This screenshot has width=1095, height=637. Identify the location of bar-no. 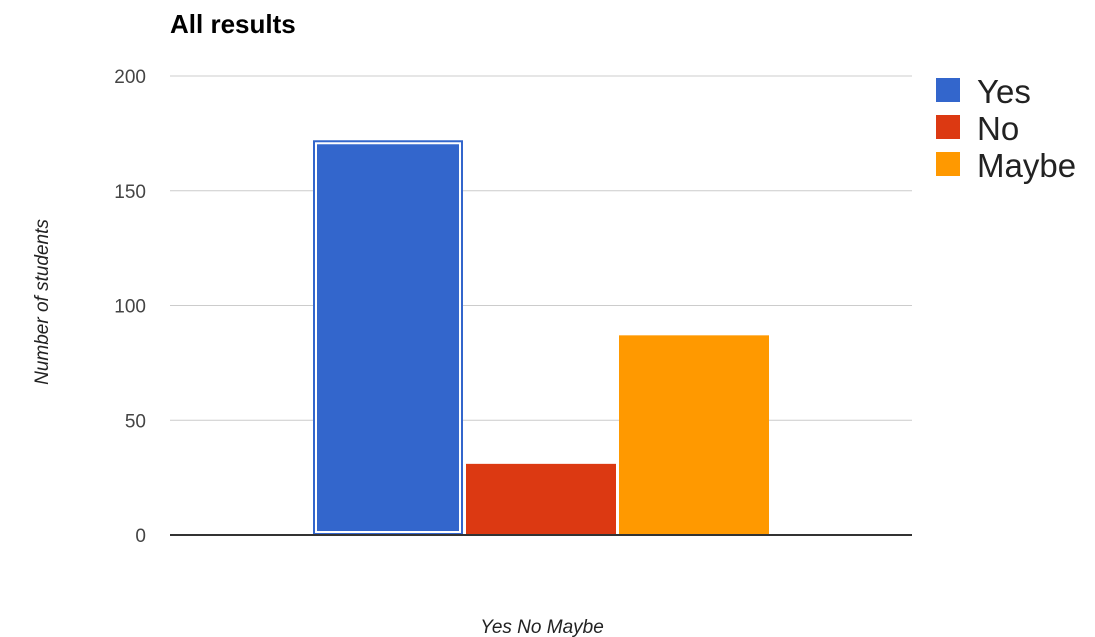
(541, 499).